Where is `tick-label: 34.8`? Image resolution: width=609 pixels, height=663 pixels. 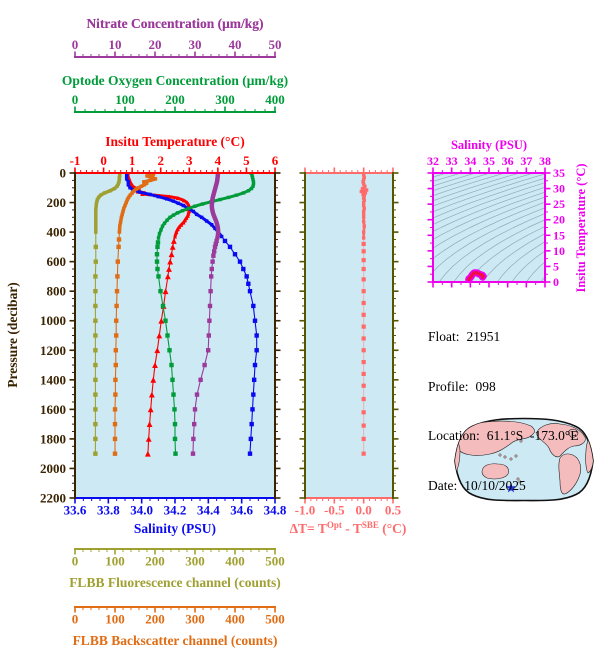 tick-label: 34.8 is located at coordinates (275, 510).